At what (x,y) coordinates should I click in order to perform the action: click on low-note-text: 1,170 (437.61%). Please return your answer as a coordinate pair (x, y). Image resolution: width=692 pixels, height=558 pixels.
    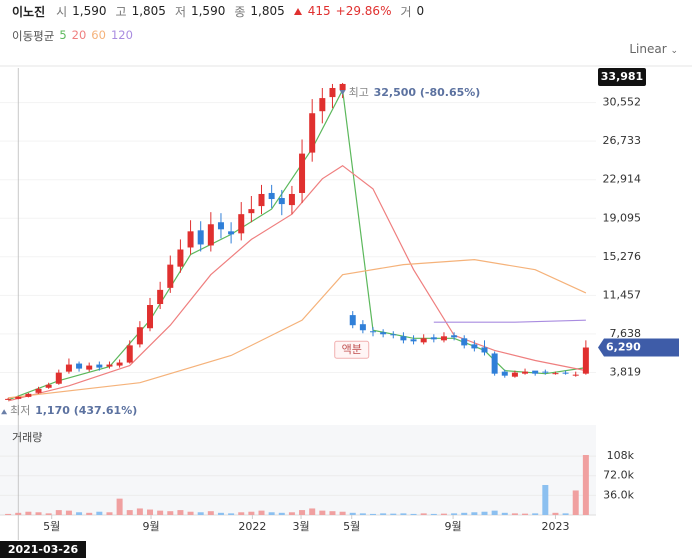
    Looking at the image, I should click on (86, 410).